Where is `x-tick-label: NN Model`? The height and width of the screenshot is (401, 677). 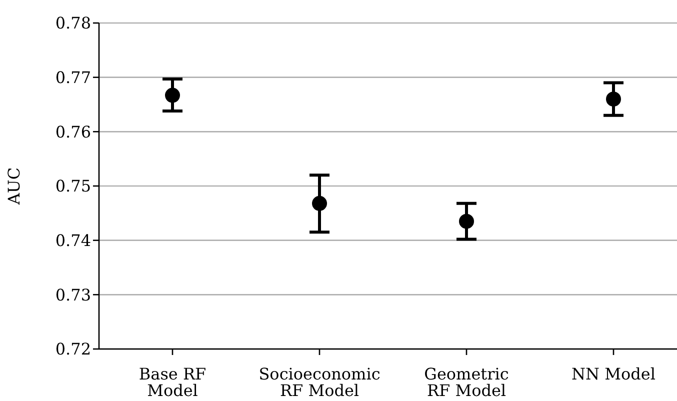 x-tick-label: NN Model is located at coordinates (614, 374).